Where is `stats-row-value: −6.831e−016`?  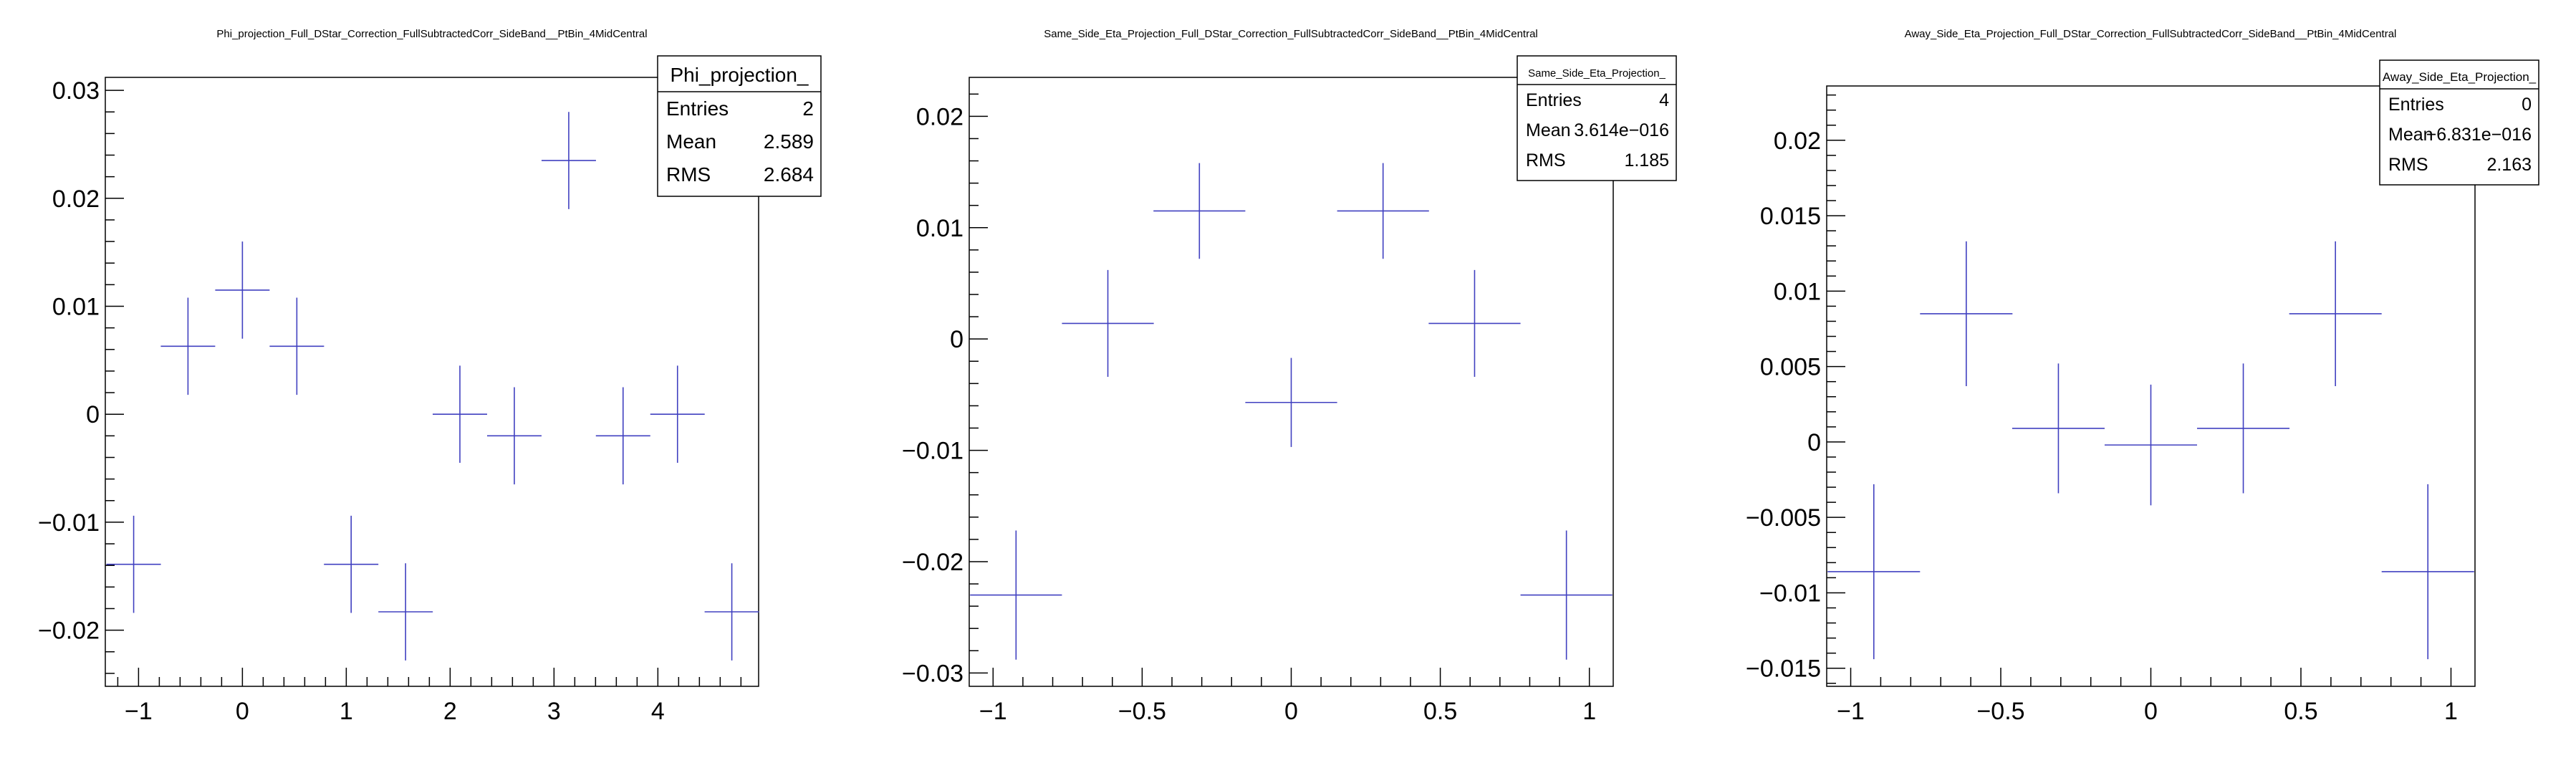 stats-row-value: −6.831e−016 is located at coordinates (2479, 135).